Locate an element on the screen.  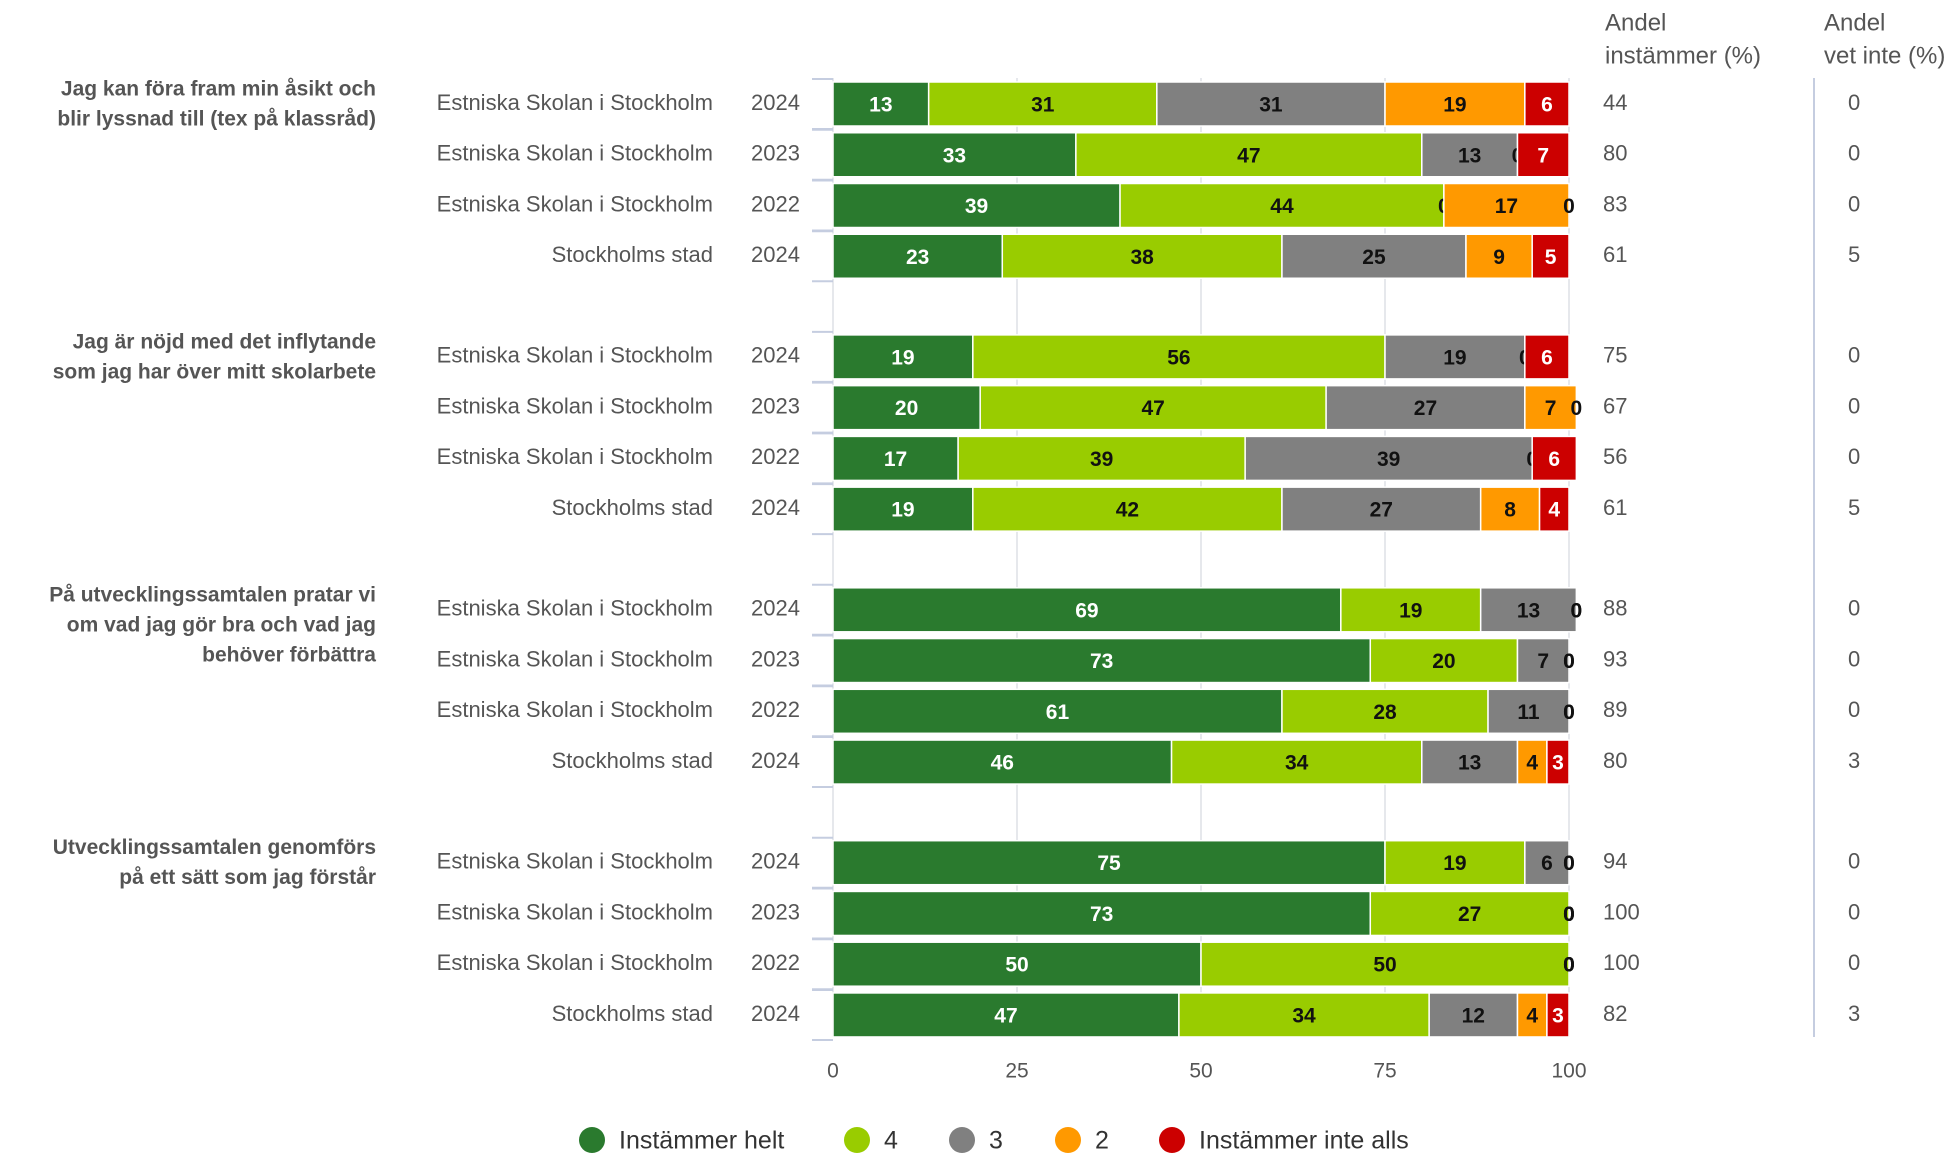
legend-label: Instämmer inte alls is located at coordinates (1304, 1140).